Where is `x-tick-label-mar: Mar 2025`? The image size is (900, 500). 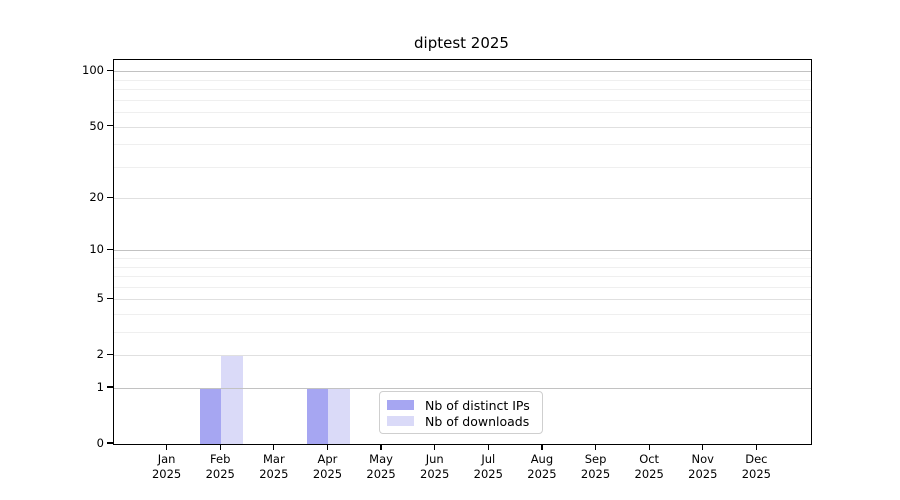 x-tick-label-mar: Mar 2025 is located at coordinates (274, 467).